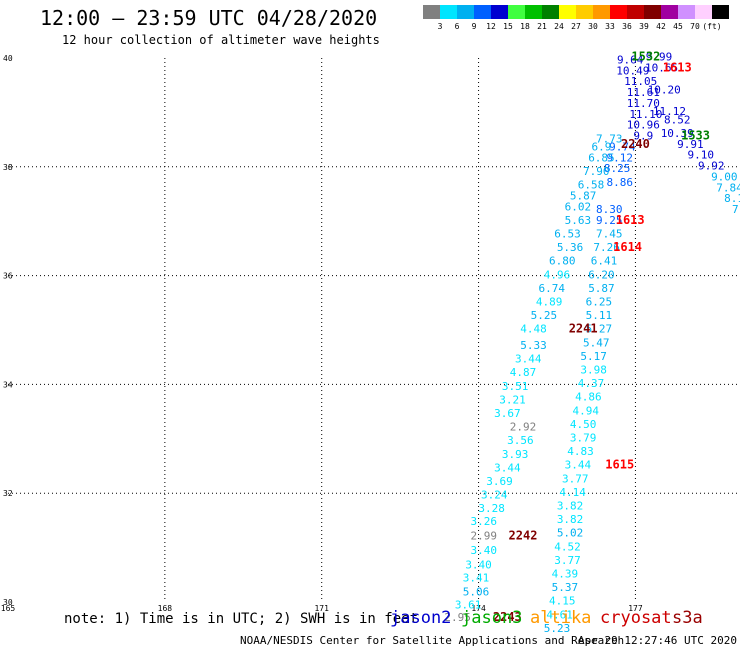 Image resolution: width=740 pixels, height=650 pixels. What do you see at coordinates (209, 18) in the screenshot?
I see `page-title: 12:00 – 23:59 UTC 04/28/2020` at bounding box center [209, 18].